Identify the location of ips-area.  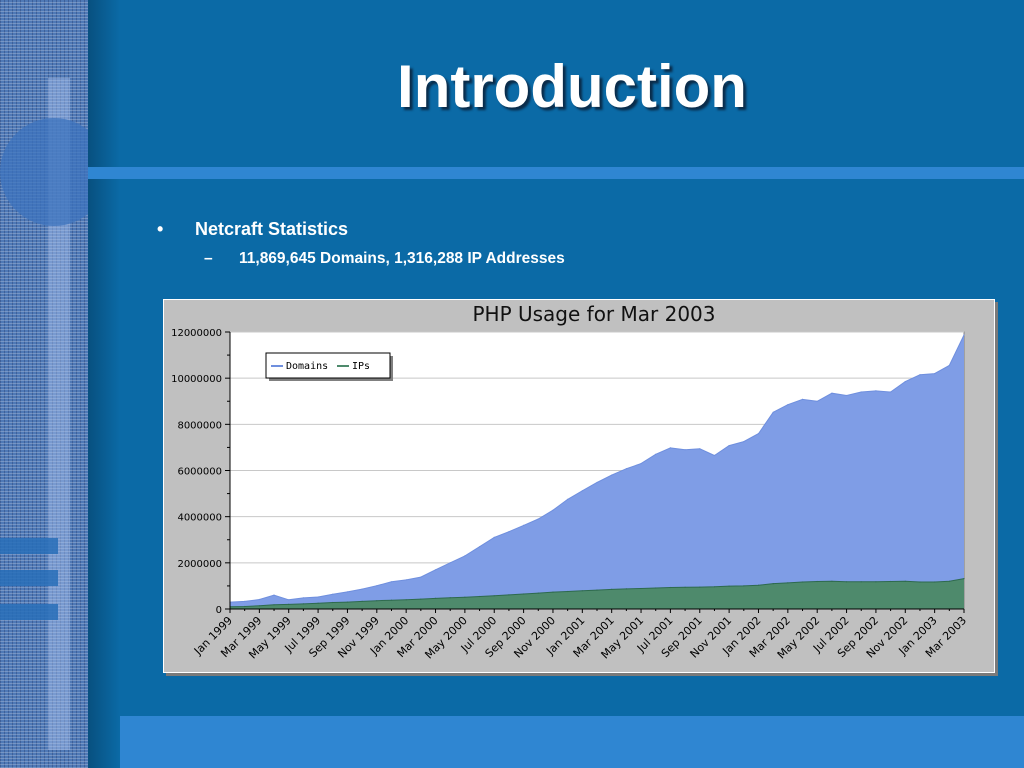
(597, 593).